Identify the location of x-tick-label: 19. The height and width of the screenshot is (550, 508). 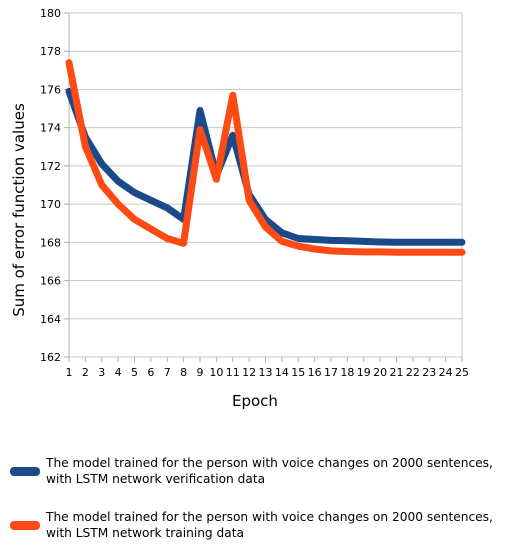
(364, 372).